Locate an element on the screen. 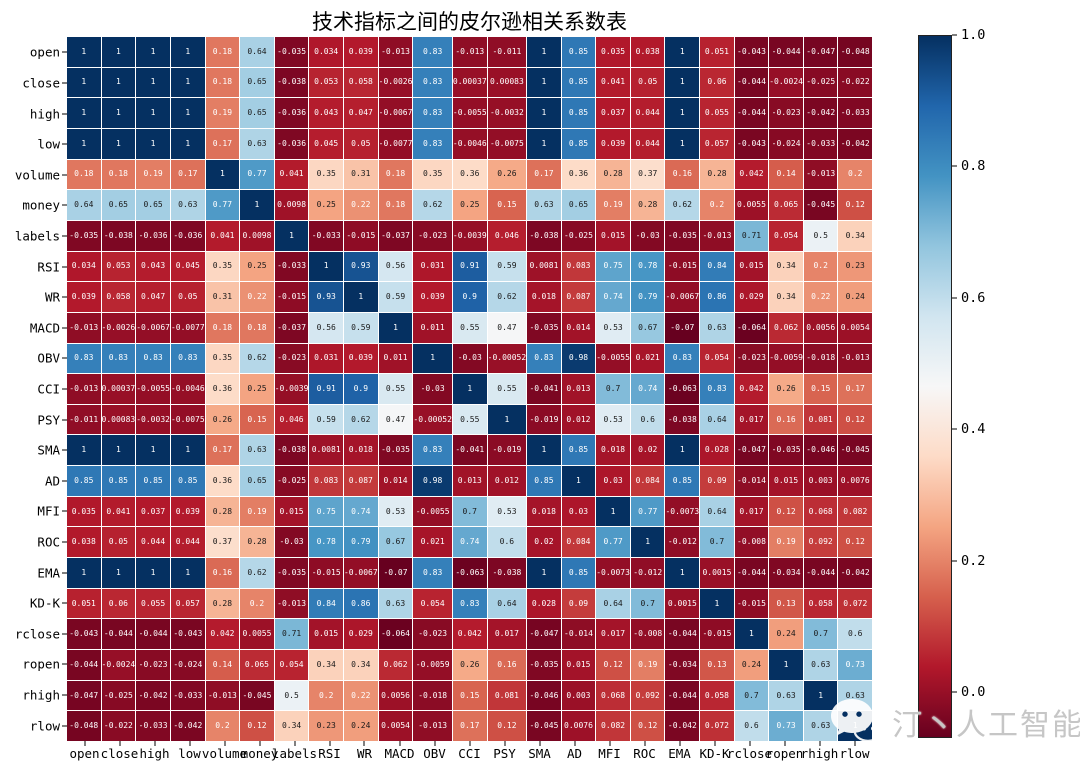  heatmap-cell: -0.042 is located at coordinates (855, 143).